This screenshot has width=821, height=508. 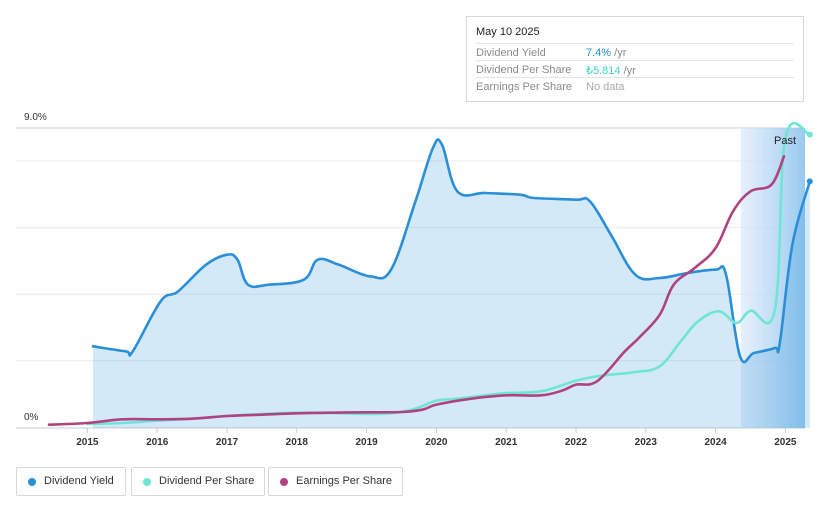 What do you see at coordinates (297, 442) in the screenshot?
I see `x-tick-label: 2018` at bounding box center [297, 442].